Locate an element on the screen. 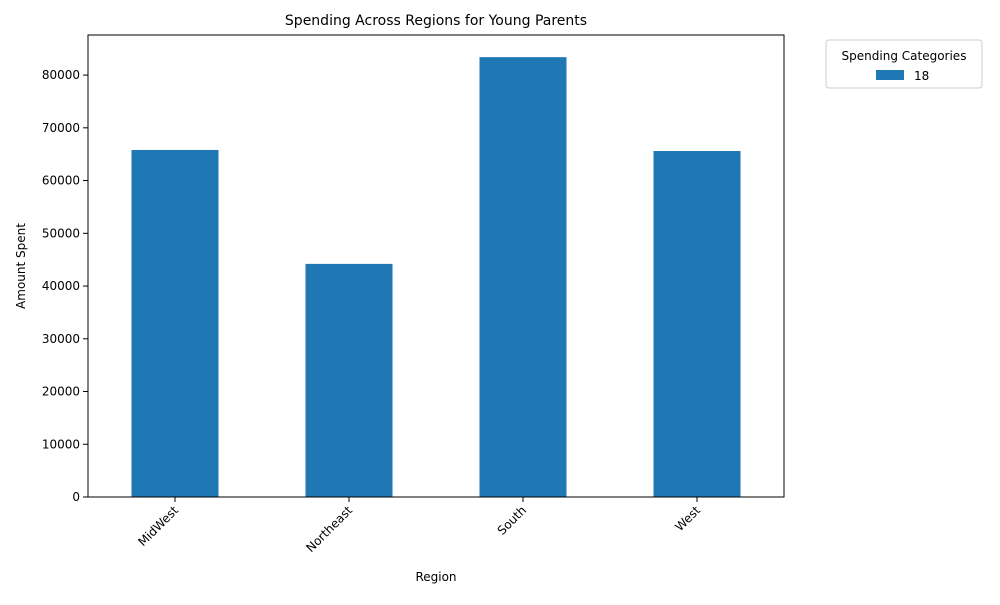 The image size is (1000, 605). legend-entries: 18 is located at coordinates (902, 76).